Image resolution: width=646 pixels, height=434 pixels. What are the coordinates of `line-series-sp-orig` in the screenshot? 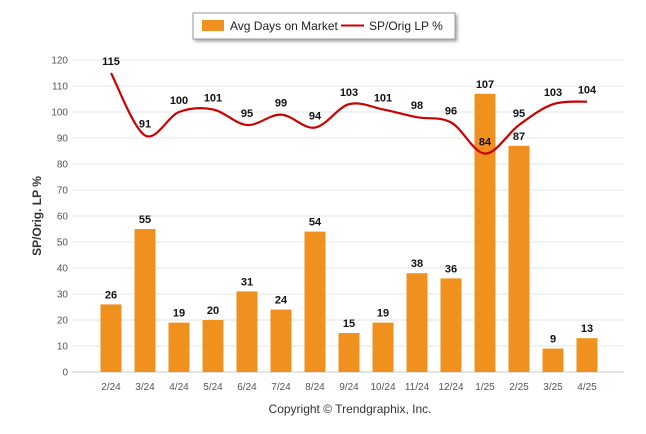 It's located at (349, 113).